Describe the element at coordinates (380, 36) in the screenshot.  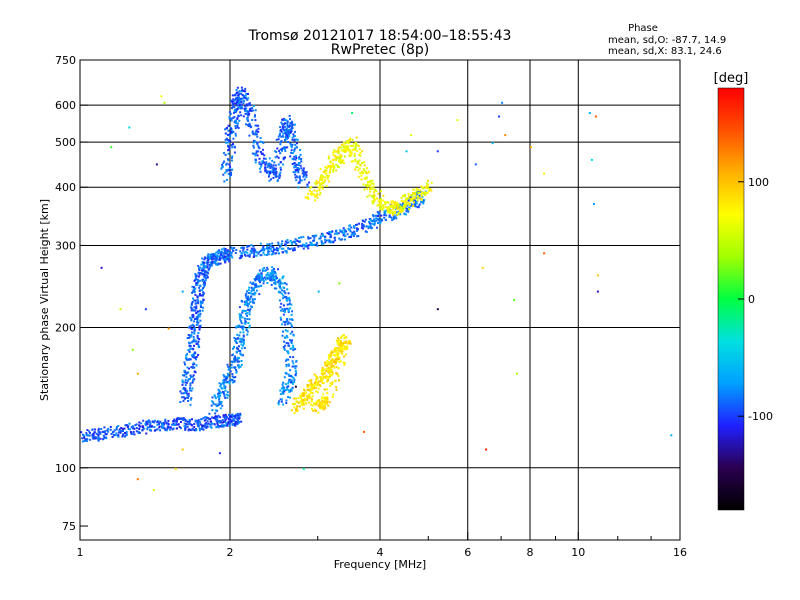
I see `chart-title: Tromsø 20121017 18:54:00–18:55:43` at that location.